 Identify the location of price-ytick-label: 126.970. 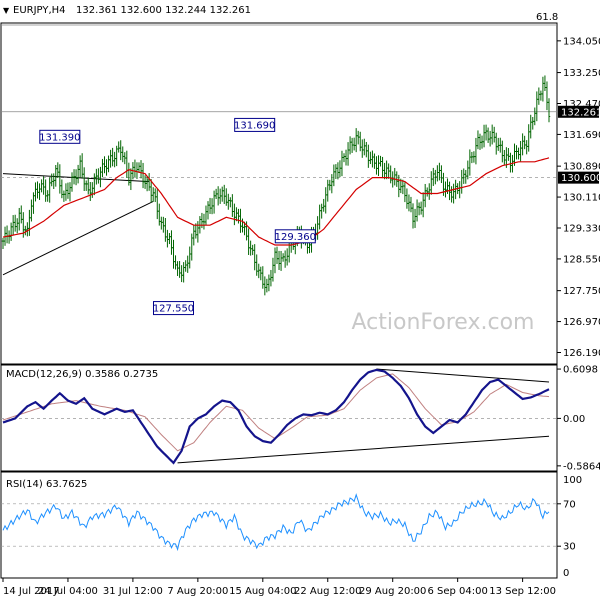
(581, 322).